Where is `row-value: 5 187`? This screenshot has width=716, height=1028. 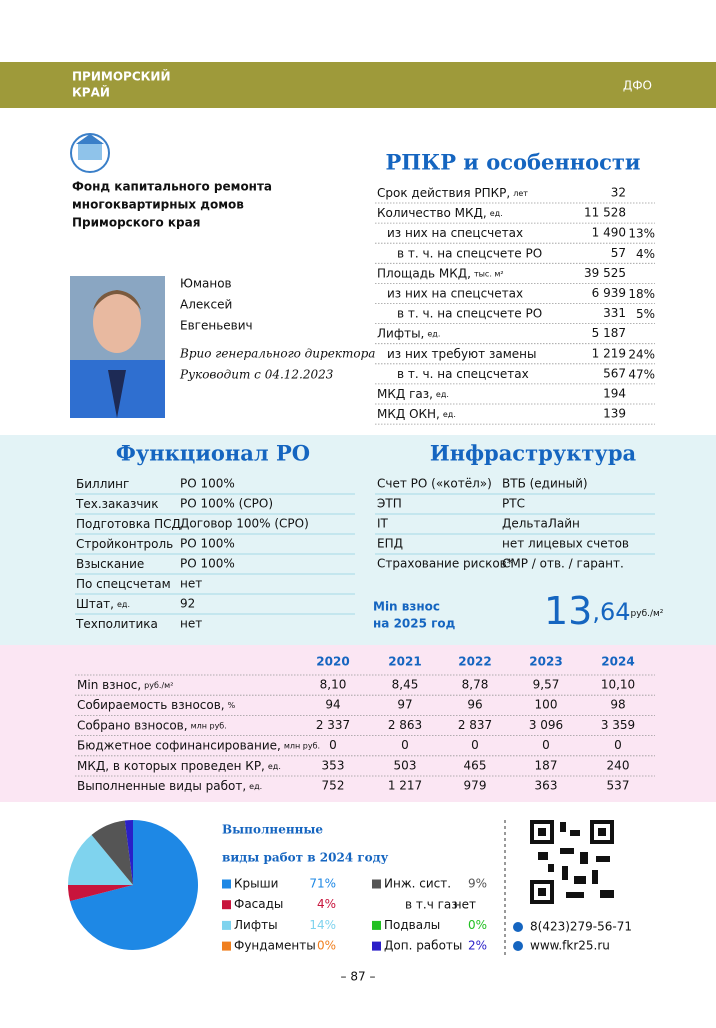
row-value: 5 187 is located at coordinates (609, 333).